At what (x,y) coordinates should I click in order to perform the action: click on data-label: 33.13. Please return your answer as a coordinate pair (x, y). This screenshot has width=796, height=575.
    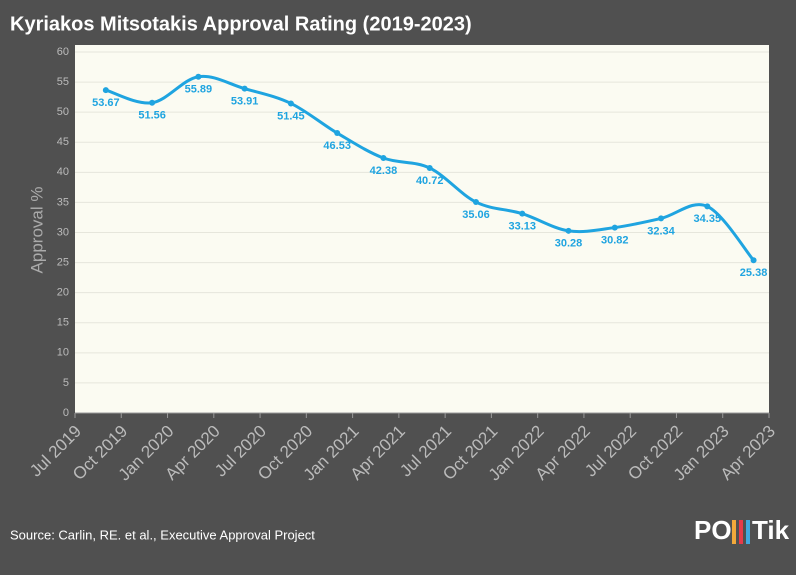
    Looking at the image, I should click on (522, 227).